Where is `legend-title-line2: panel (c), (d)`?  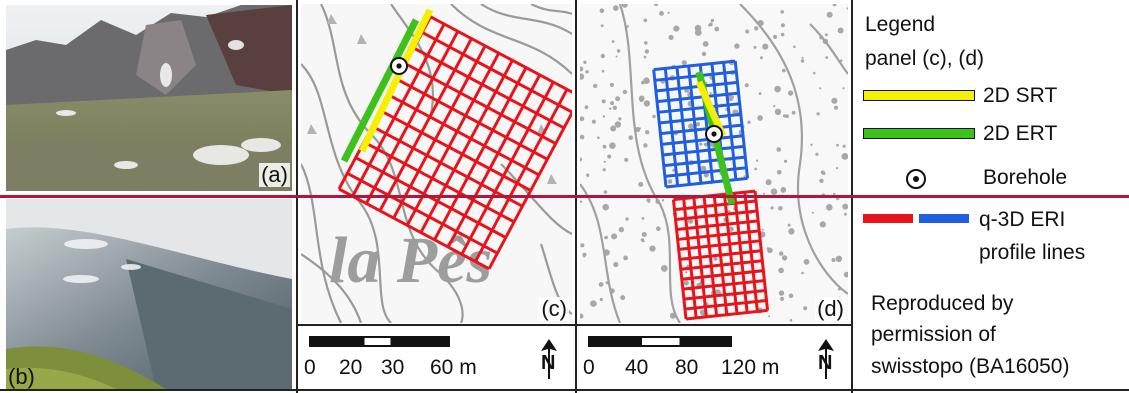 legend-title-line2: panel (c), (d) is located at coordinates (925, 58).